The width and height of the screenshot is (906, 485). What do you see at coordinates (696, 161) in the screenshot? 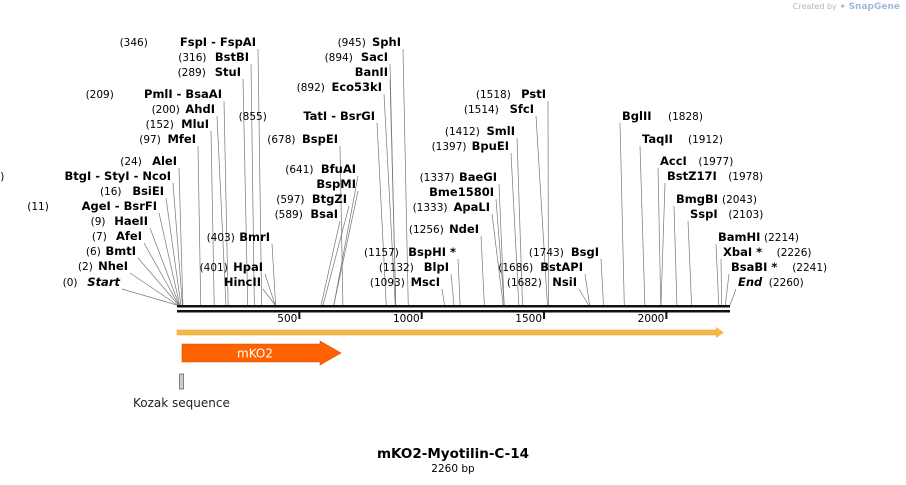
I see `site-acci: AccI (1977)` at bounding box center [696, 161].